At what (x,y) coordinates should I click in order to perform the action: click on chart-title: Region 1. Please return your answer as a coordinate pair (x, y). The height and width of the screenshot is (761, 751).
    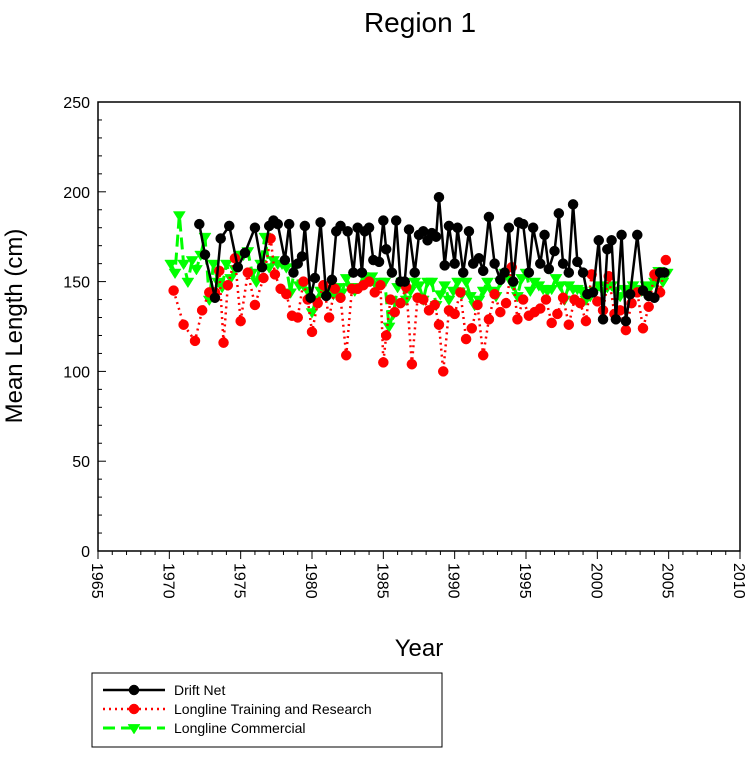
    Looking at the image, I should click on (420, 22).